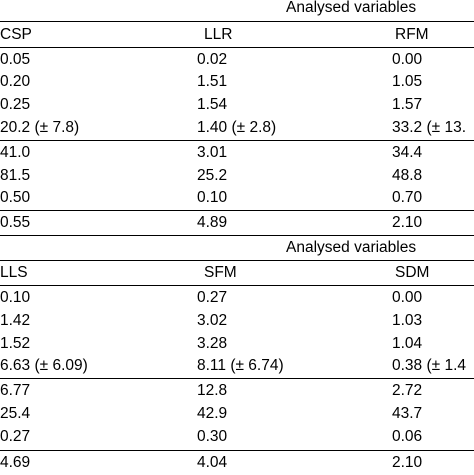 This screenshot has width=474, height=475. Describe the element at coordinates (237, 321) in the screenshot. I see `table-row: 1.42 3.02 1.03` at that location.